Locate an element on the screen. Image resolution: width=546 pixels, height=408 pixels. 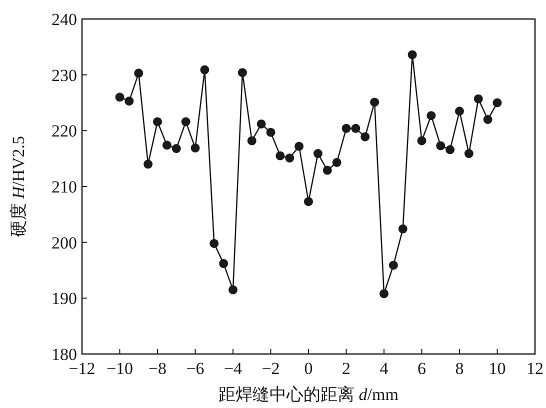
y-tick-label: 200 is located at coordinates (64, 242).